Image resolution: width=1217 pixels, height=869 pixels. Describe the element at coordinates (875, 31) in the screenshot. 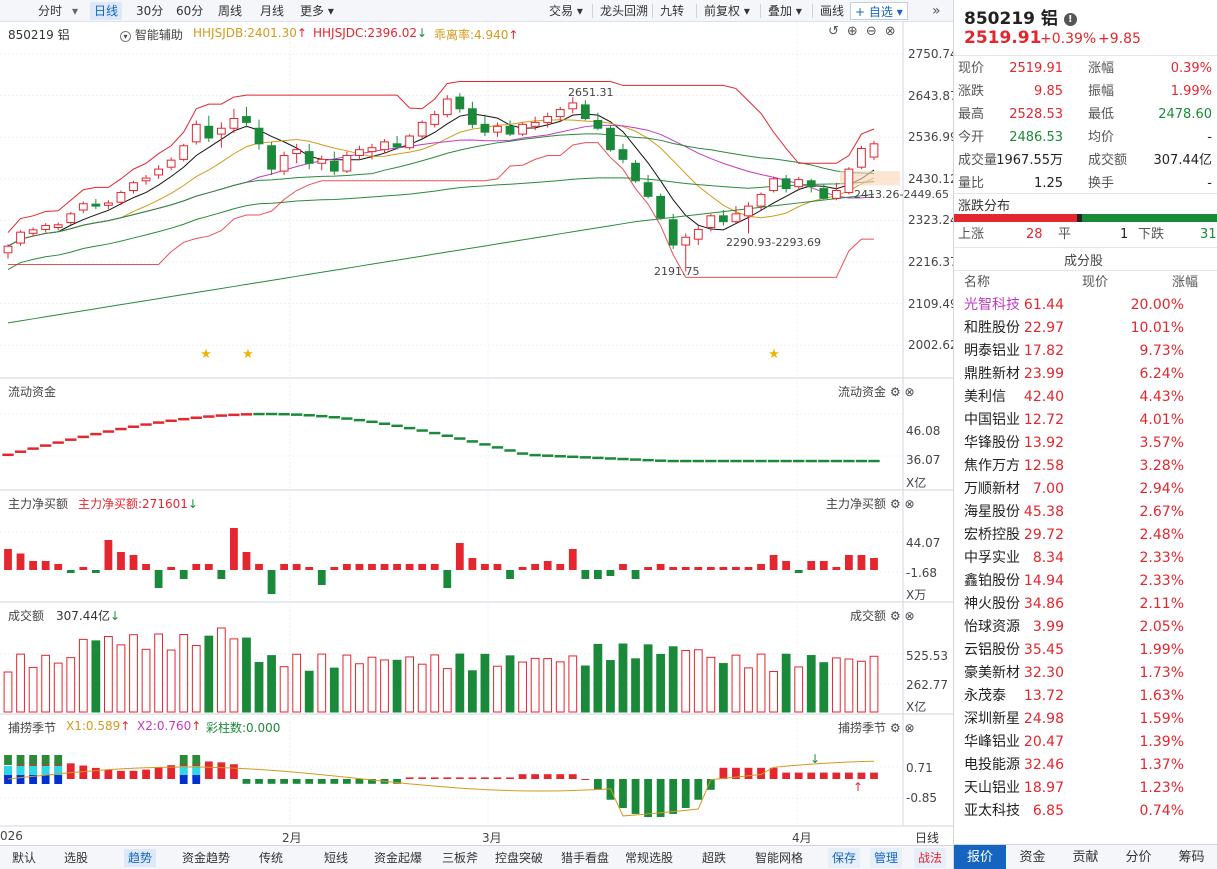

I see `zoom-out-icon: ⊖` at that location.